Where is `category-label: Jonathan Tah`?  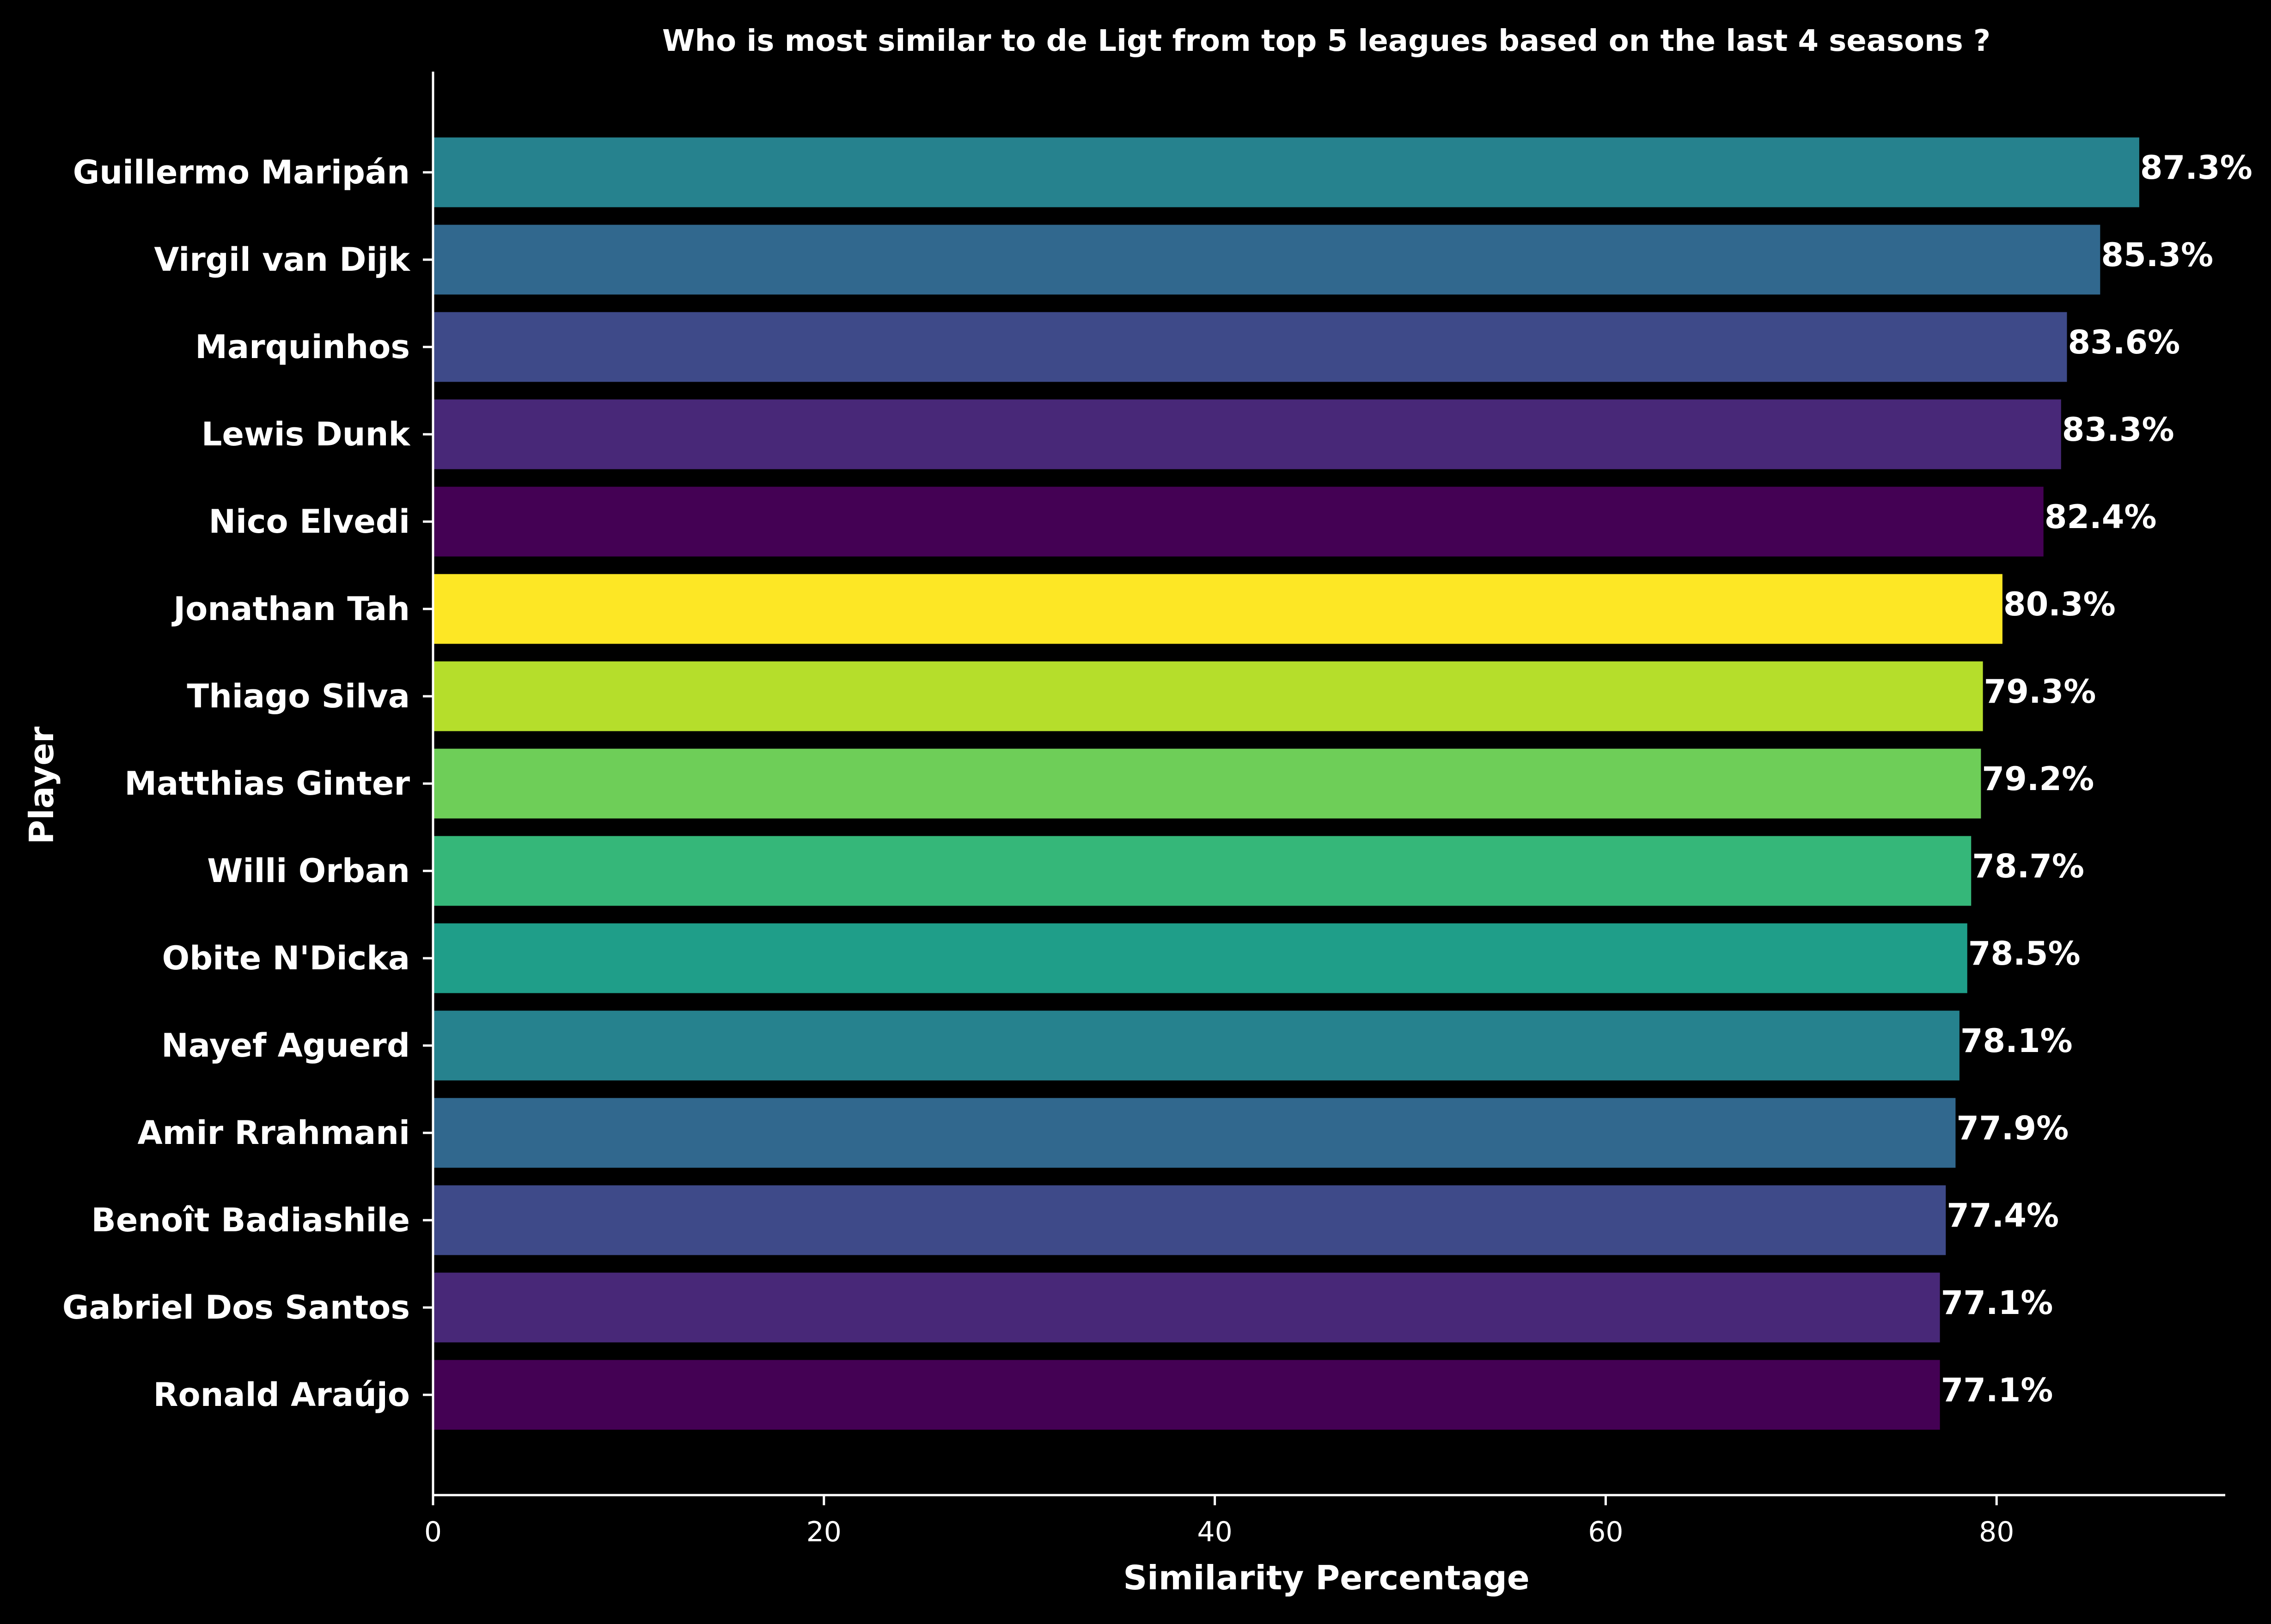
category-label: Jonathan Tah is located at coordinates (290, 609).